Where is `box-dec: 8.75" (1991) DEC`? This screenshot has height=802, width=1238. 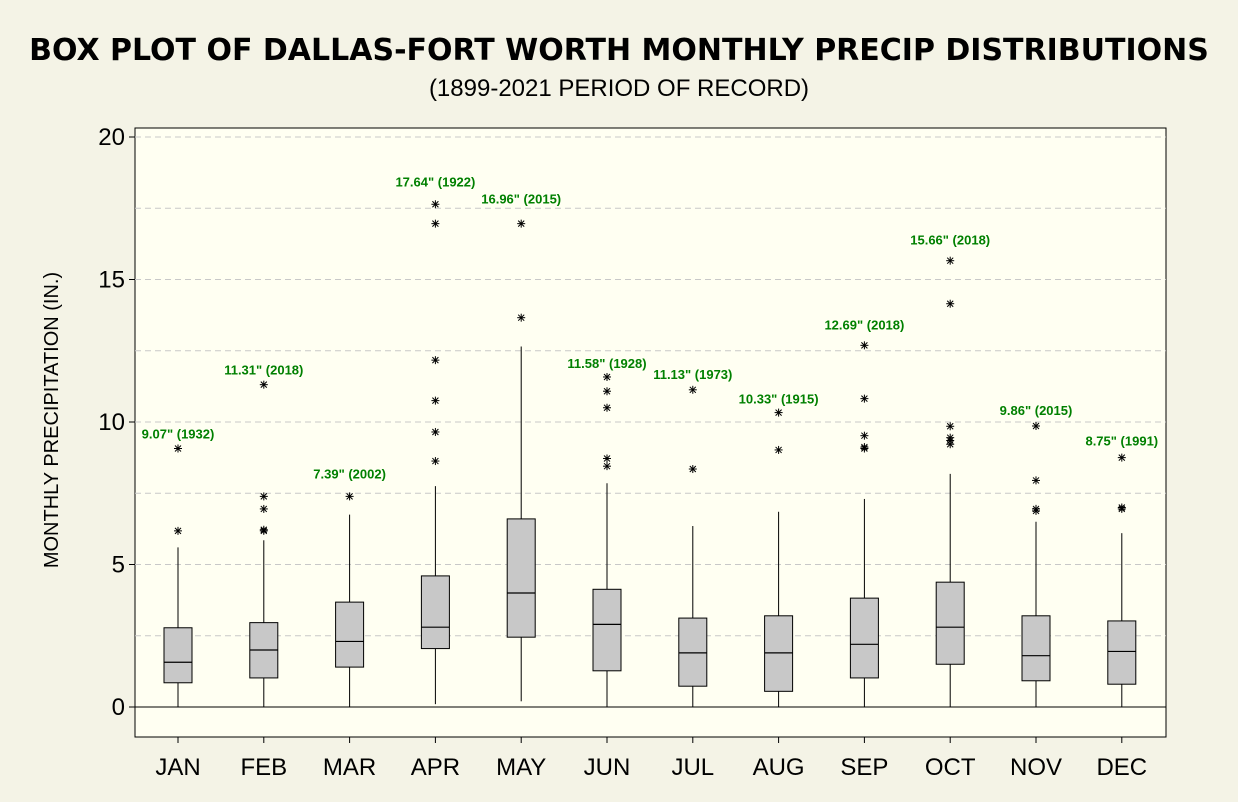 box-dec: 8.75" (1991) DEC is located at coordinates (1121, 607).